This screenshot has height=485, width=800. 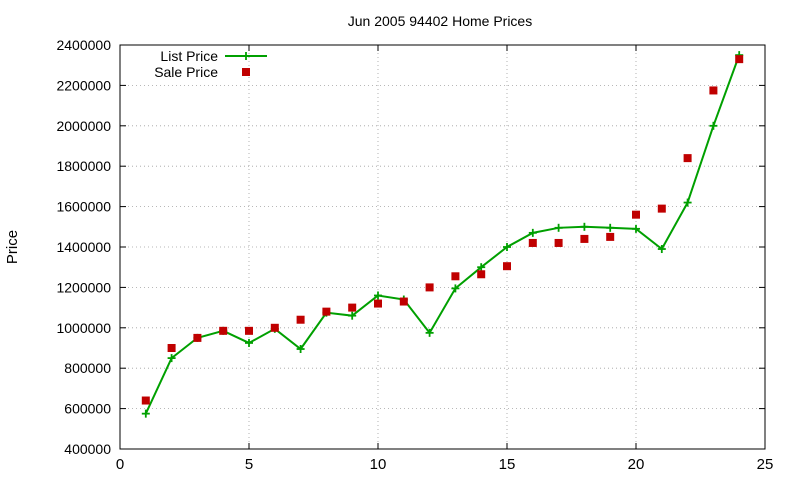 I want to click on y-tick-label: 1200000, so click(x=83, y=287).